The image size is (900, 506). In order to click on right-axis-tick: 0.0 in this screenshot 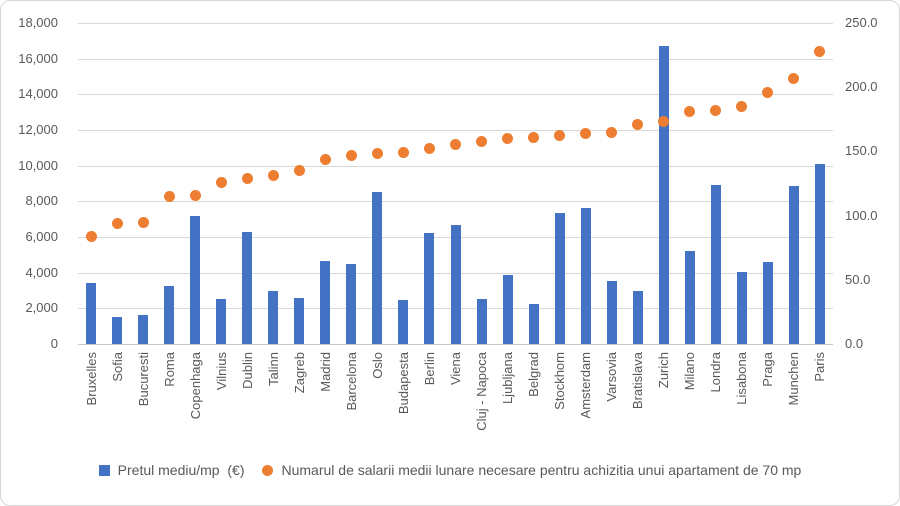, I will do `click(854, 343)`.